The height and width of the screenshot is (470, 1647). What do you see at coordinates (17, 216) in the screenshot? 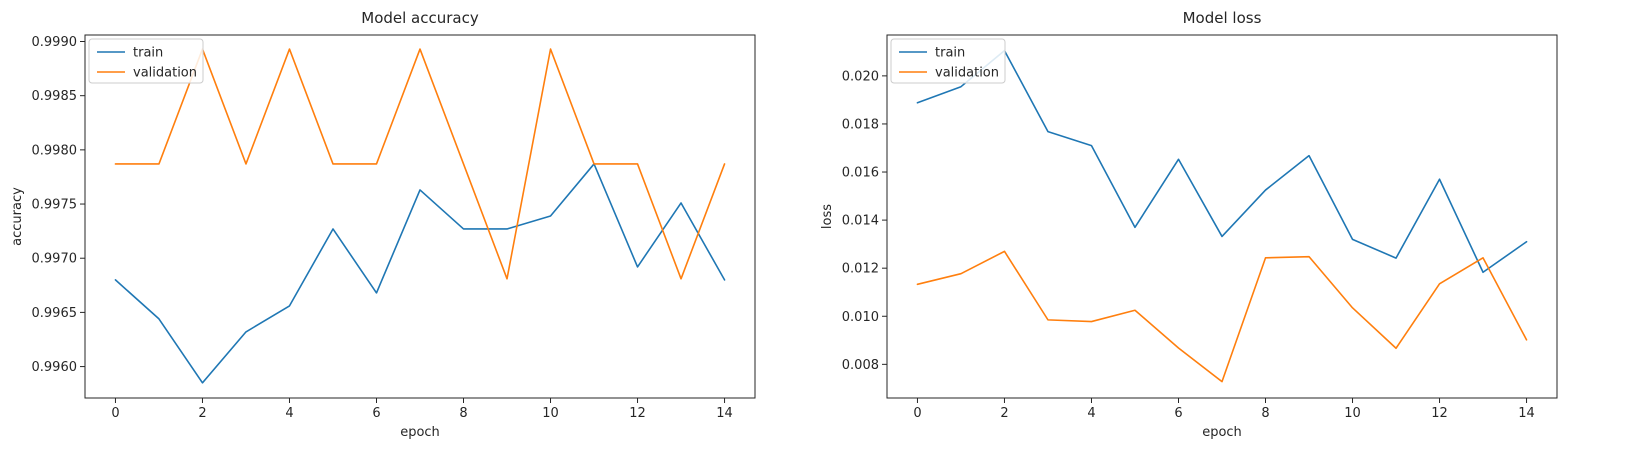
I see `y-axis-label: accuracy` at bounding box center [17, 216].